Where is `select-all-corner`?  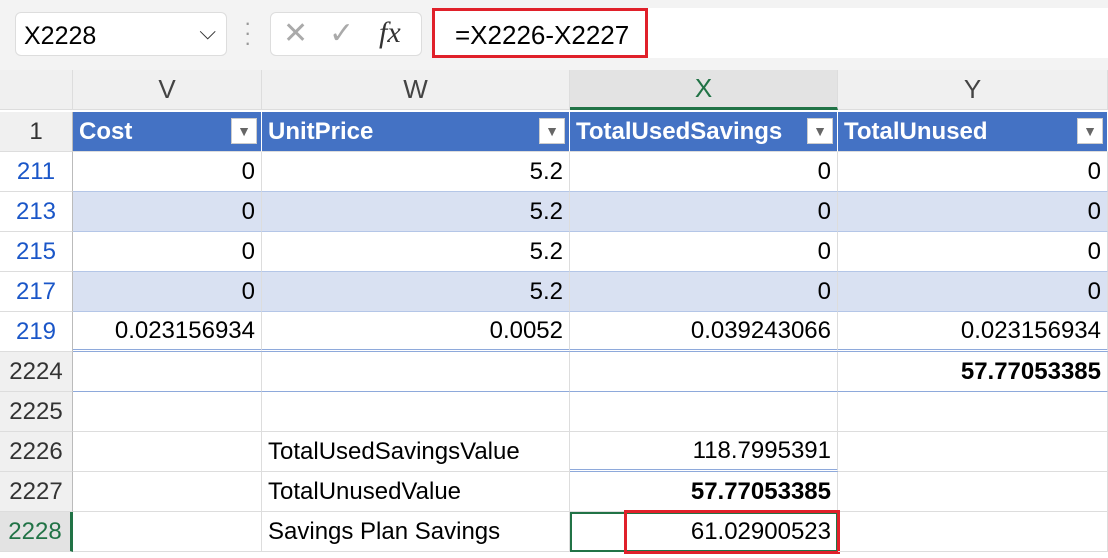 select-all-corner is located at coordinates (36, 90).